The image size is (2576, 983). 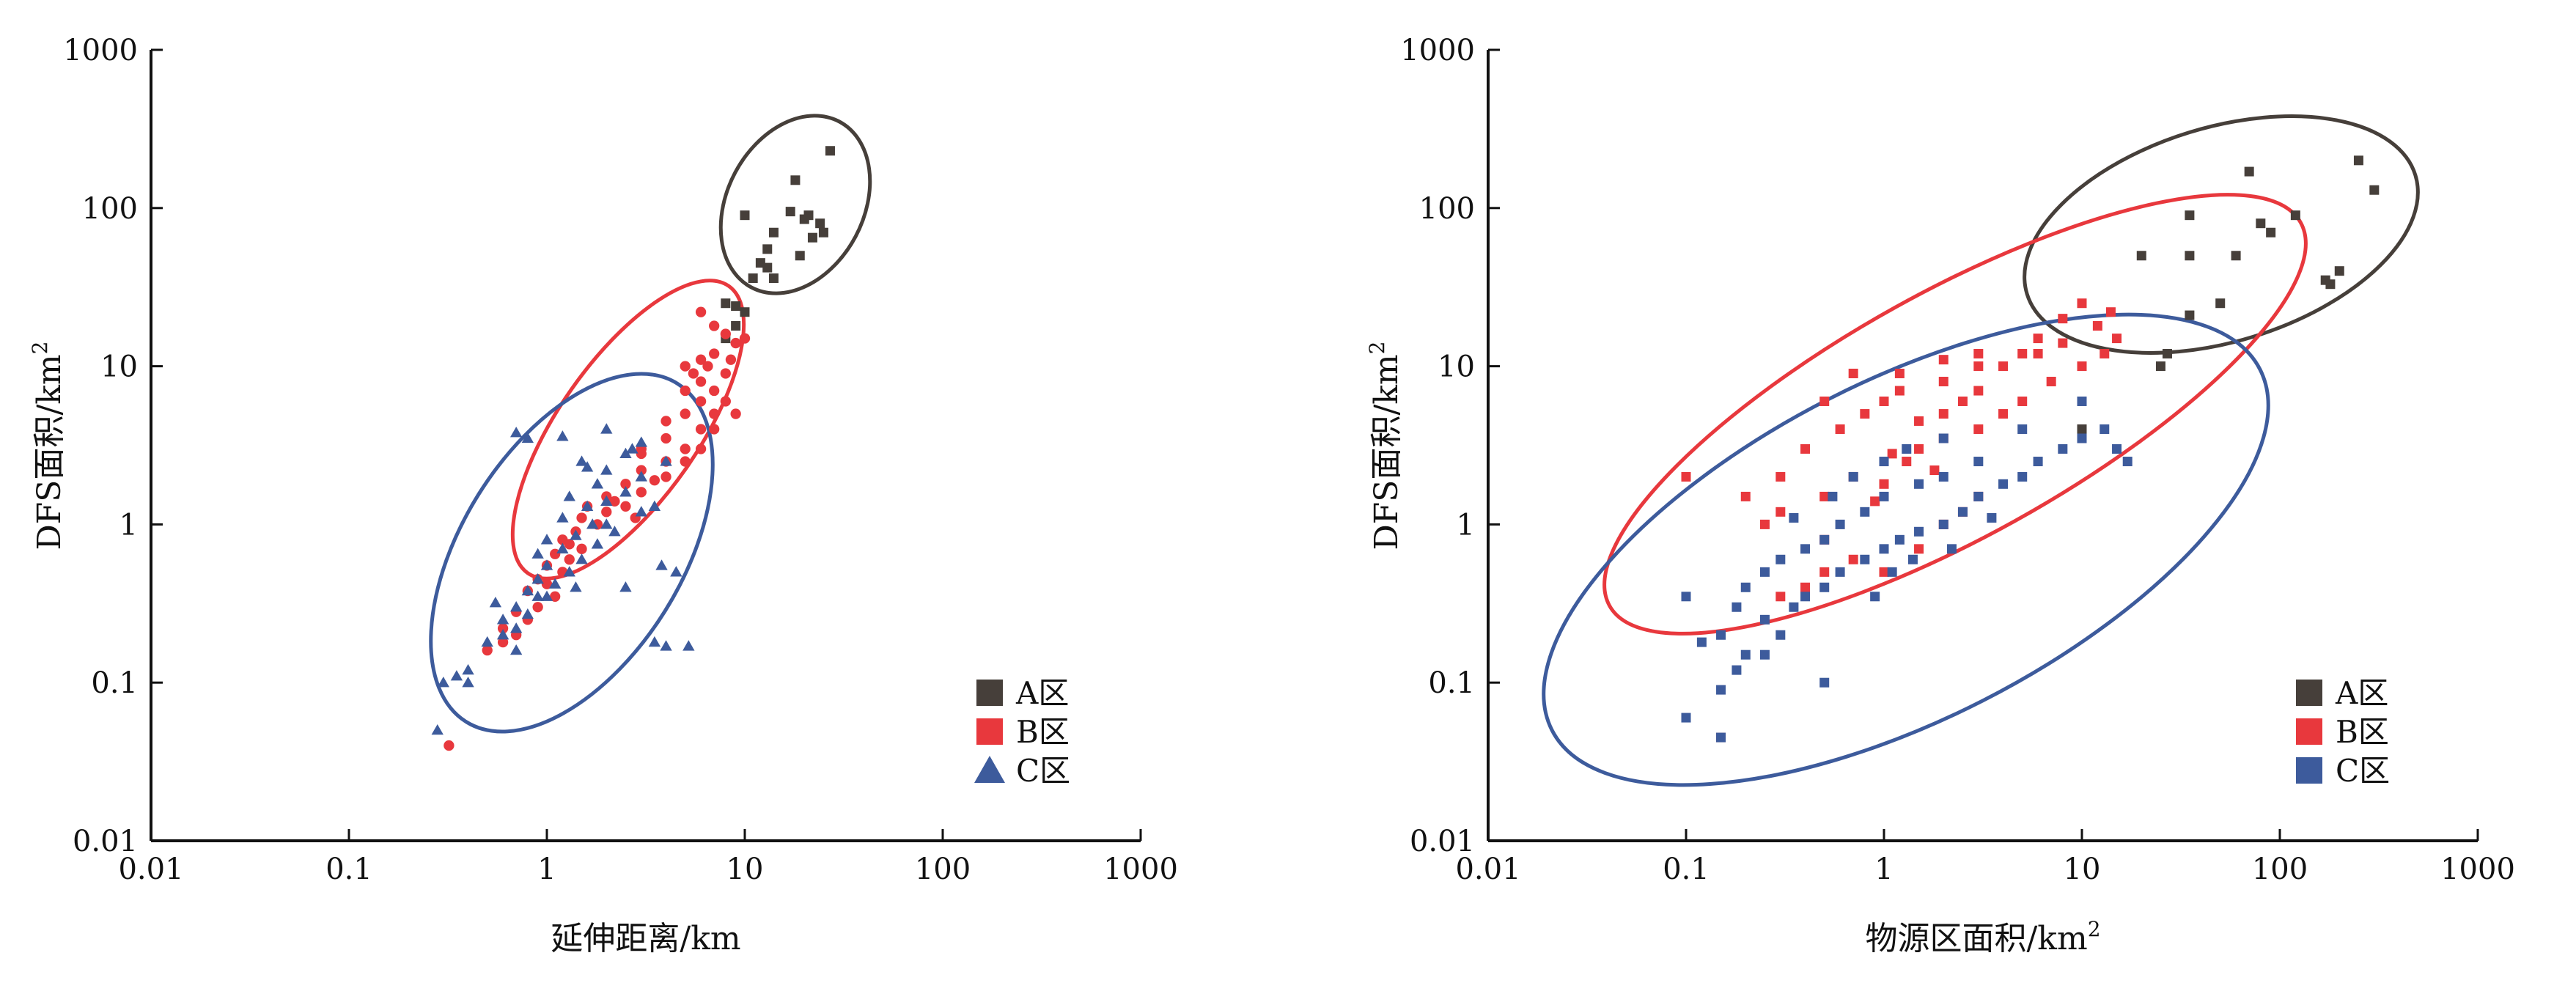 I want to click on y-tick-label: 1, so click(x=128, y=525).